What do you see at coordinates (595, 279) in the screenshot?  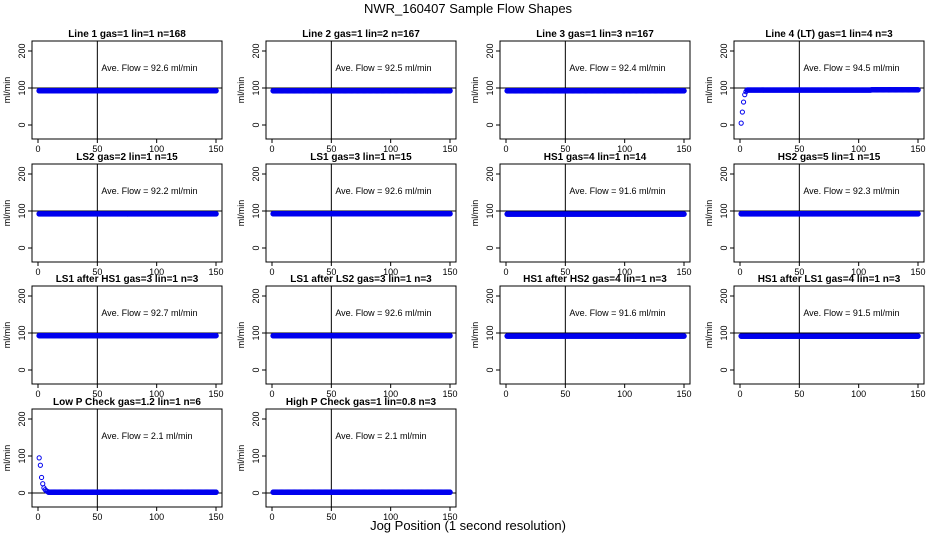 I see `subplot-title: HS1 after HS2 gas=4 lin=1 n=3` at bounding box center [595, 279].